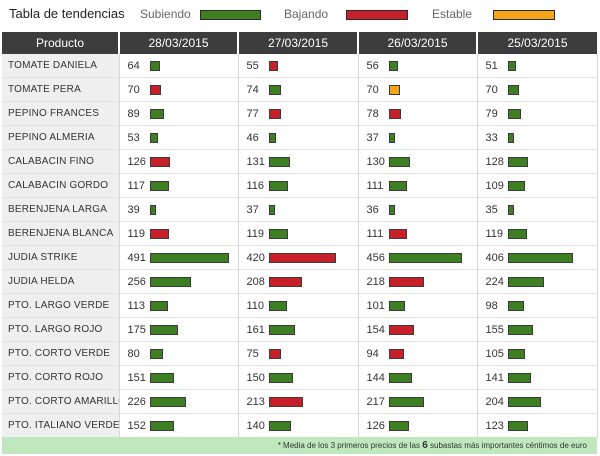 This screenshot has width=600, height=456. Describe the element at coordinates (61, 233) in the screenshot. I see `product-name: BERENJENA BLANCA` at that location.